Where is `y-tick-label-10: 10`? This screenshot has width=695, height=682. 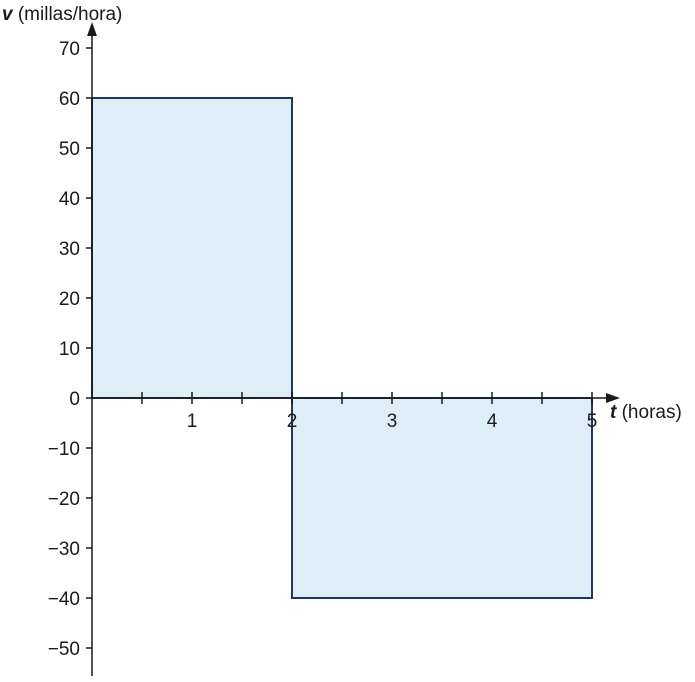 y-tick-label-10: 10 is located at coordinates (69, 349).